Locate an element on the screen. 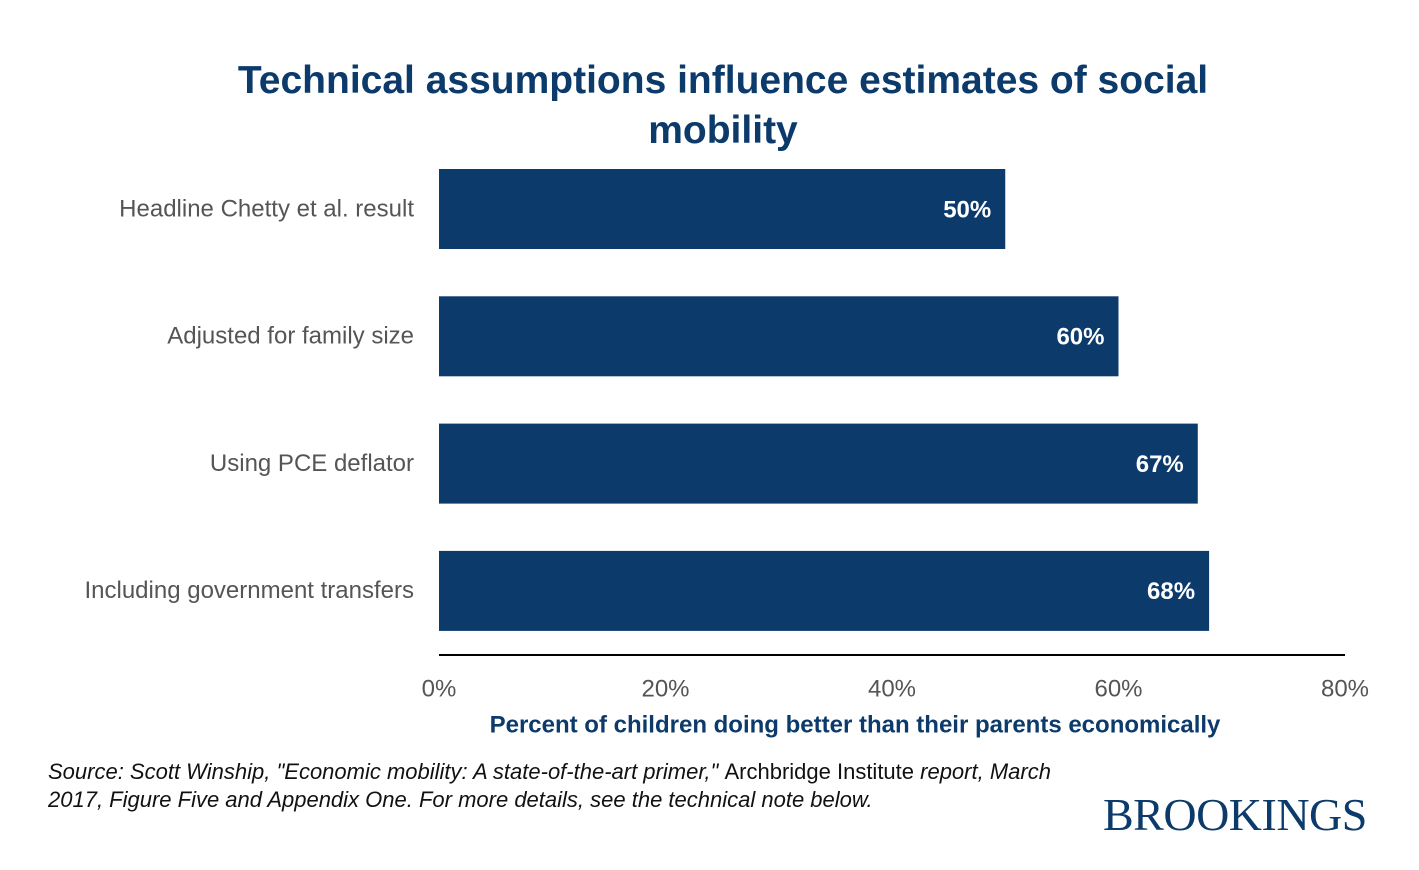  y-tick-label: Headline Chetty et al. result is located at coordinates (266, 208).